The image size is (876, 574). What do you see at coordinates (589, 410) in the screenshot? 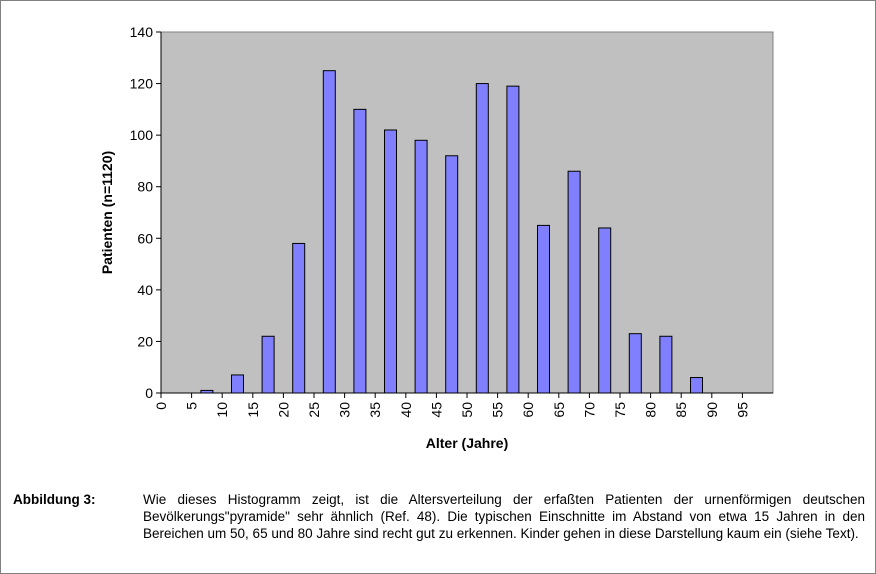
I see `x-tick-label: 70` at bounding box center [589, 410].